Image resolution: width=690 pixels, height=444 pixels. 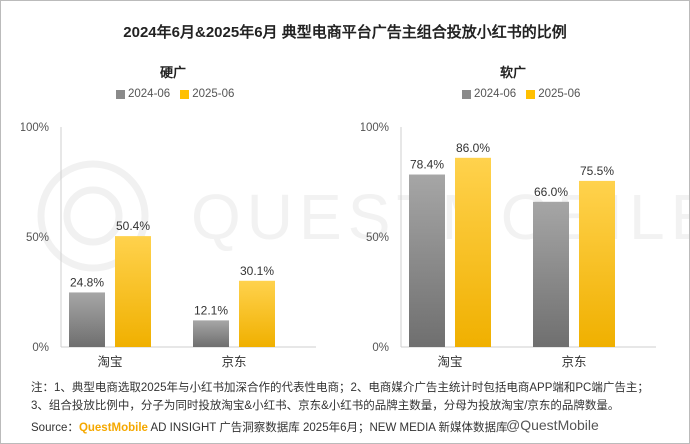 I want to click on watermark-circle, so click(x=93, y=216).